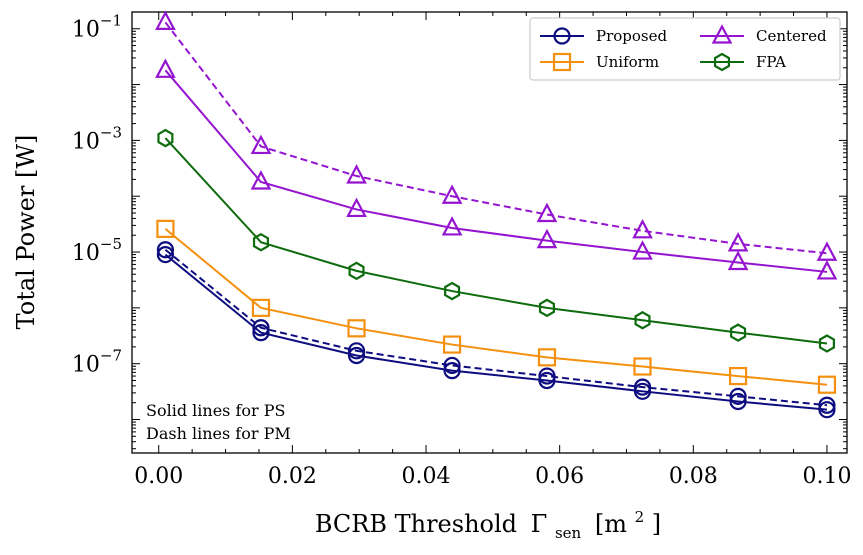  Describe the element at coordinates (568, 533) in the screenshot. I see `x-axis-label-subscript: sen` at that location.